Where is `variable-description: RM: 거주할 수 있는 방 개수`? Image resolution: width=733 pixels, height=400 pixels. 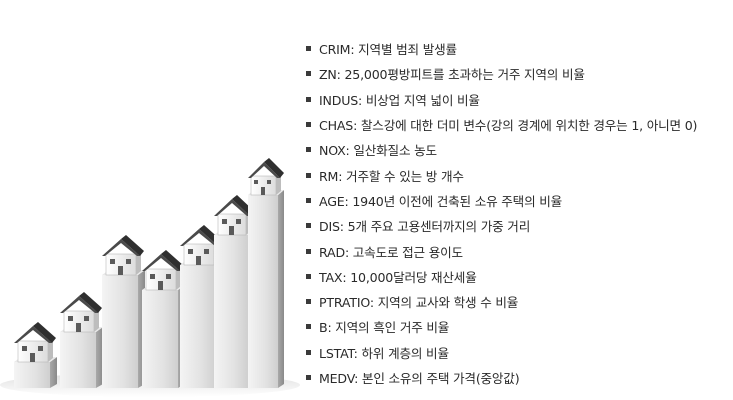
variable-description: RM: 거주할 수 있는 방 개수 is located at coordinates (391, 176).